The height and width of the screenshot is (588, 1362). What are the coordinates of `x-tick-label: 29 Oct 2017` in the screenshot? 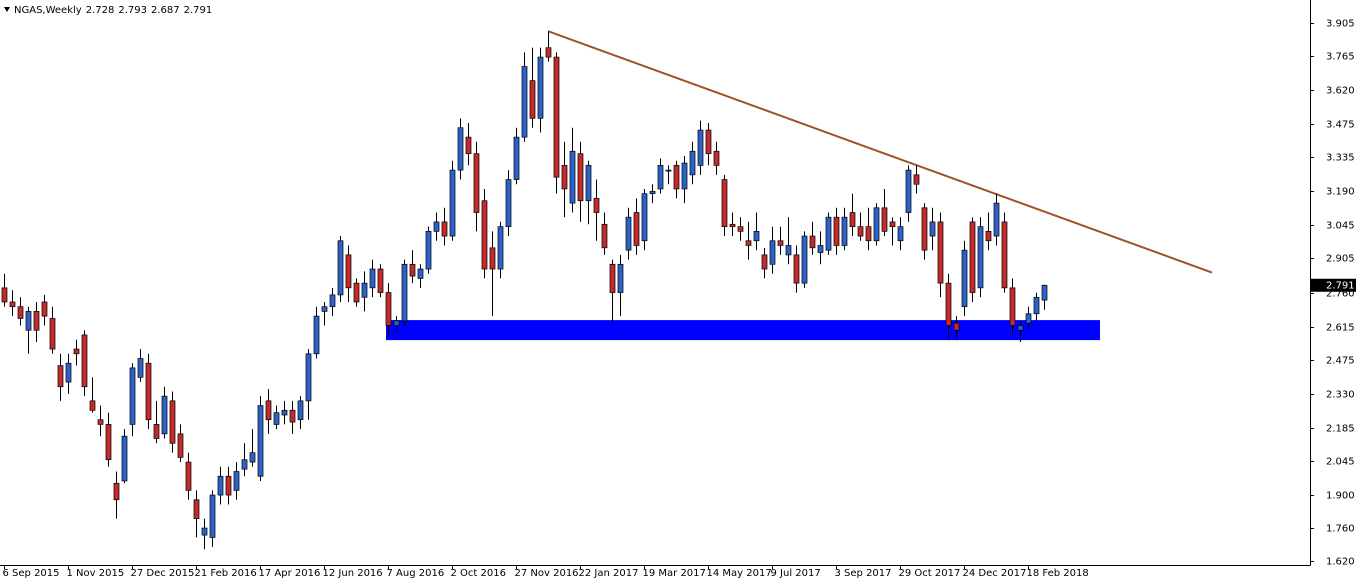 It's located at (930, 573).